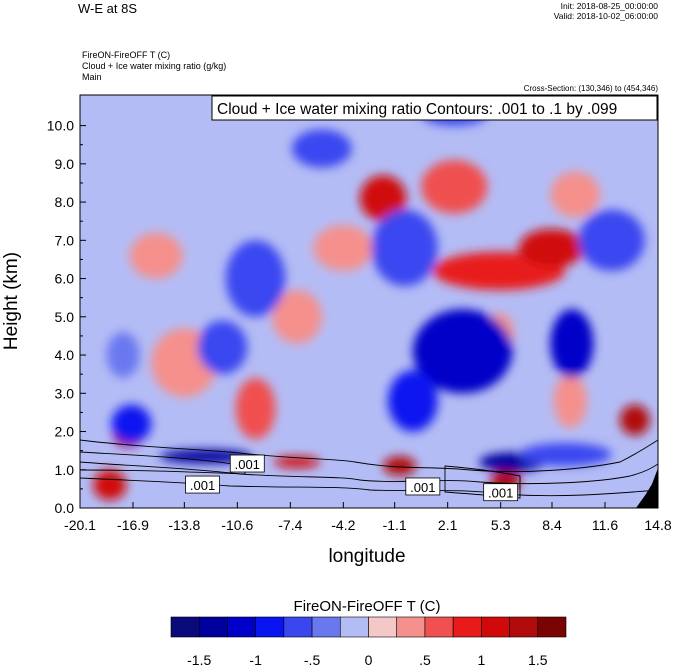 Image resolution: width=674 pixels, height=667 pixels. What do you see at coordinates (65, 279) in the screenshot?
I see `y-tick-label-6: 6.0` at bounding box center [65, 279].